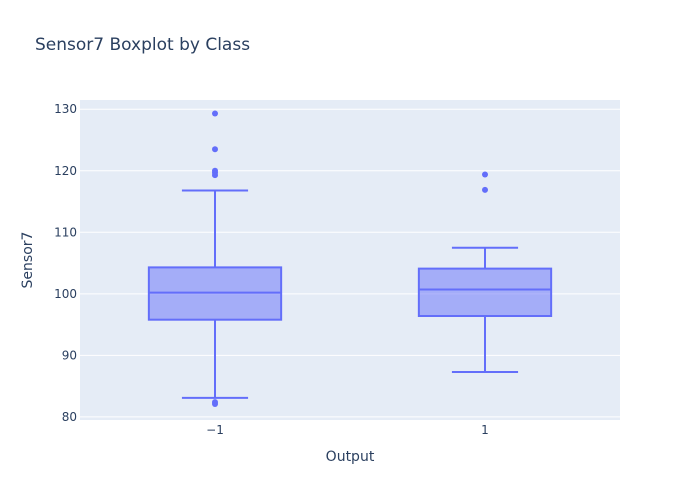  What do you see at coordinates (28, 260) in the screenshot?
I see `y-axis-title: Sensor7` at bounding box center [28, 260].